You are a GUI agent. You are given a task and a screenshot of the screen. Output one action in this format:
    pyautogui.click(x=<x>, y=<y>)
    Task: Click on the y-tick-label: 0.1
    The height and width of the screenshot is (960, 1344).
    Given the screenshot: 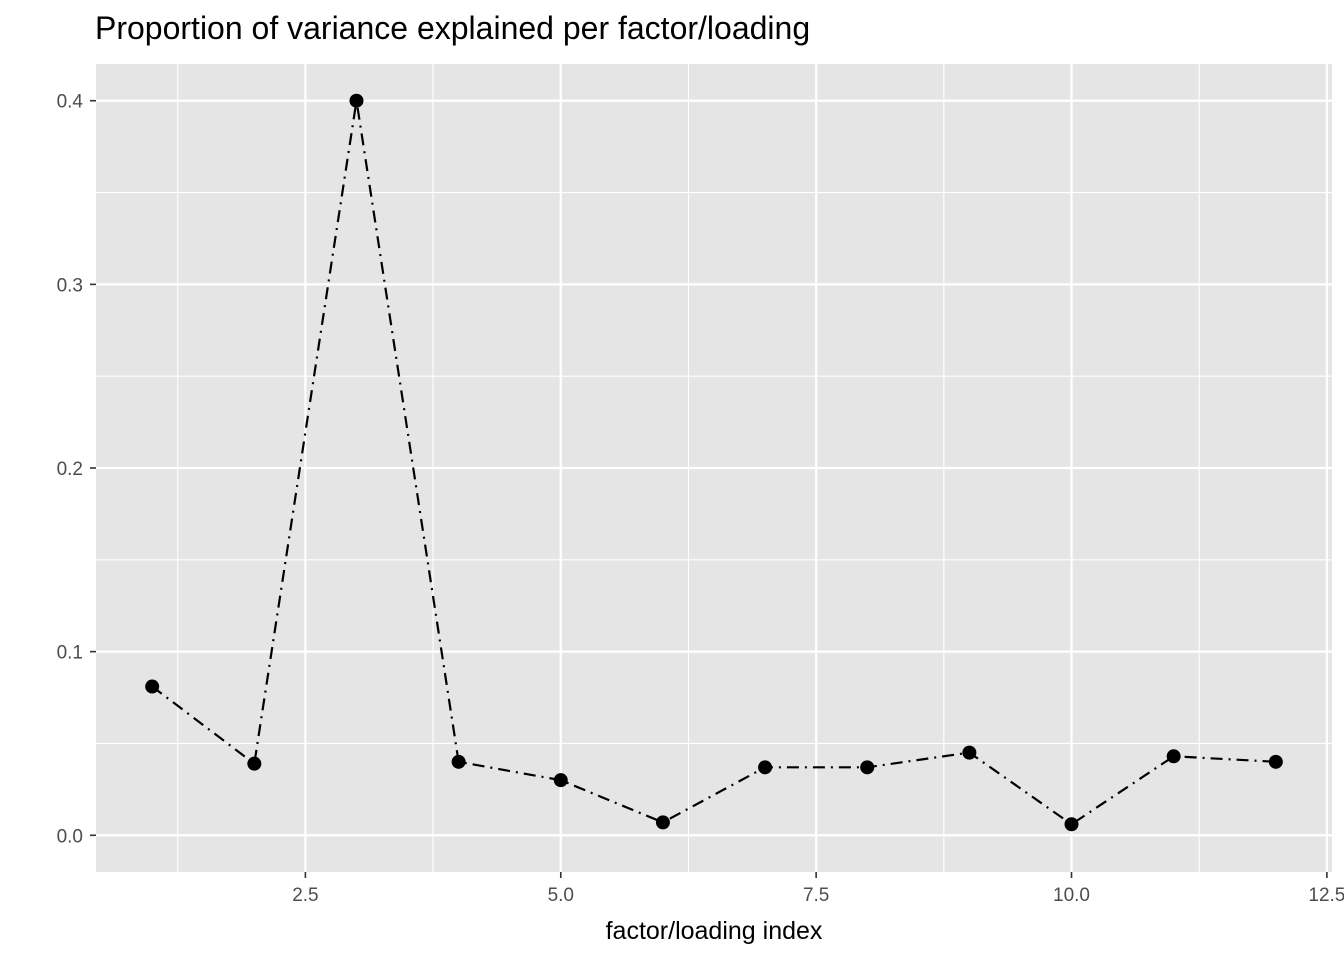 What is the action you would take?
    pyautogui.click(x=70, y=653)
    